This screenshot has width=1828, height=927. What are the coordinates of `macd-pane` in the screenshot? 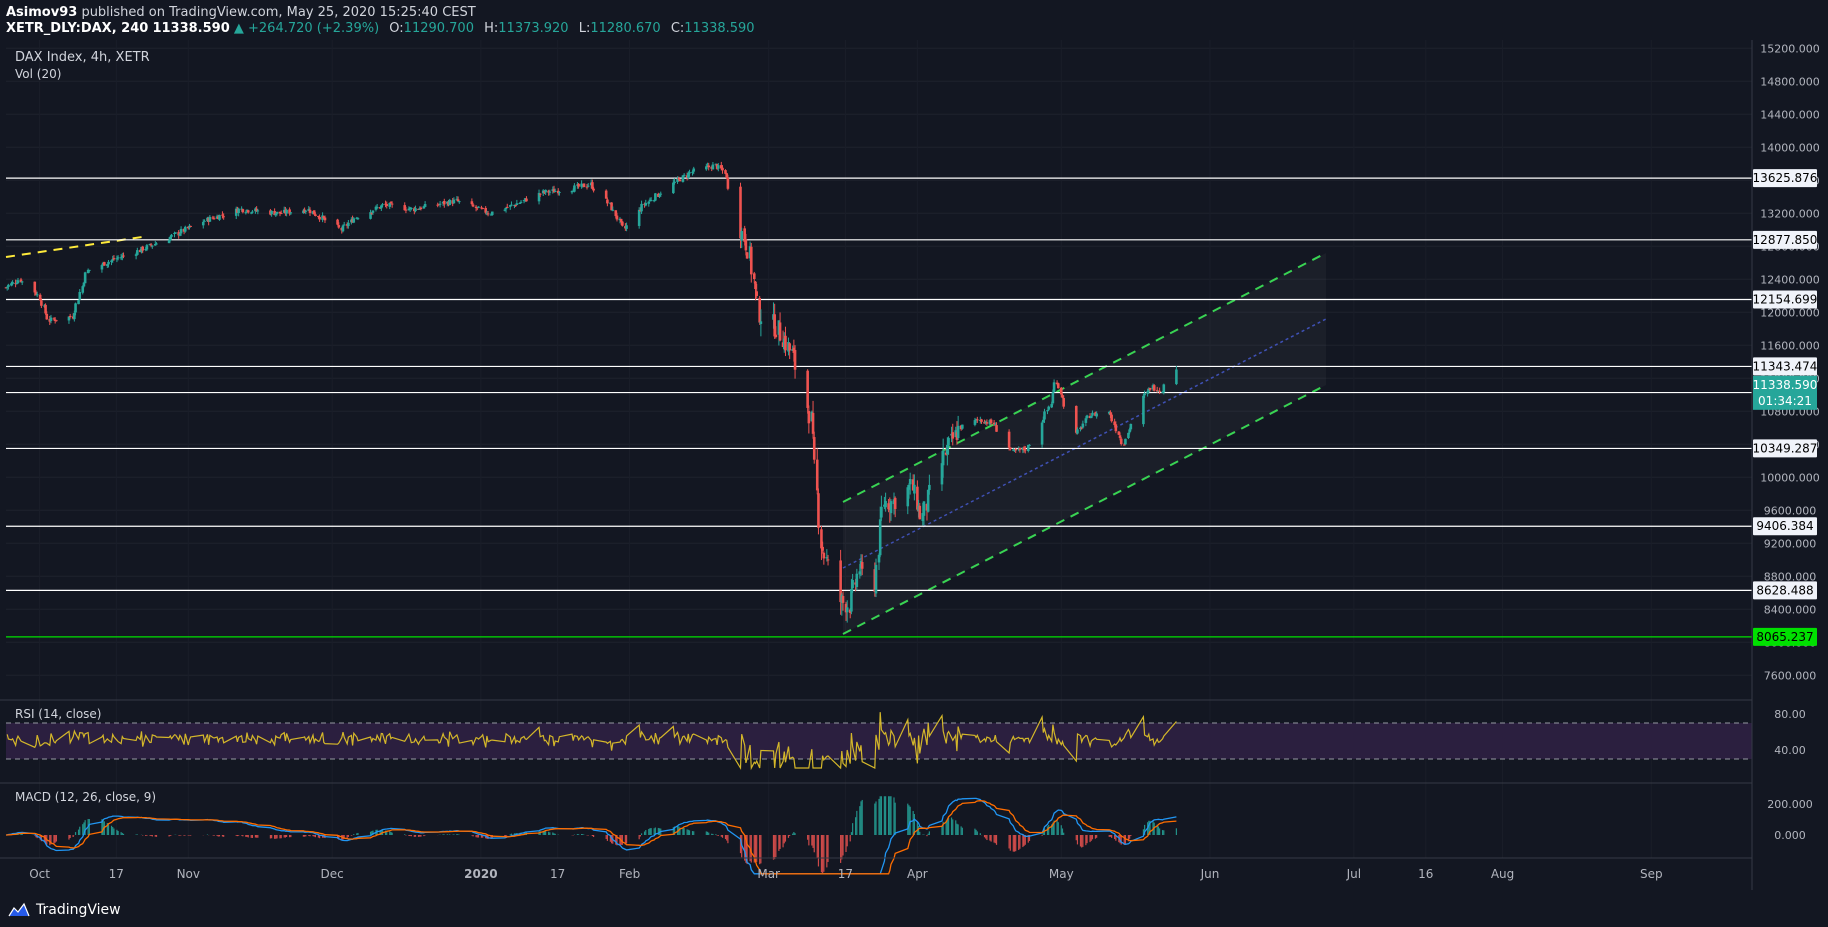 It's located at (591, 835).